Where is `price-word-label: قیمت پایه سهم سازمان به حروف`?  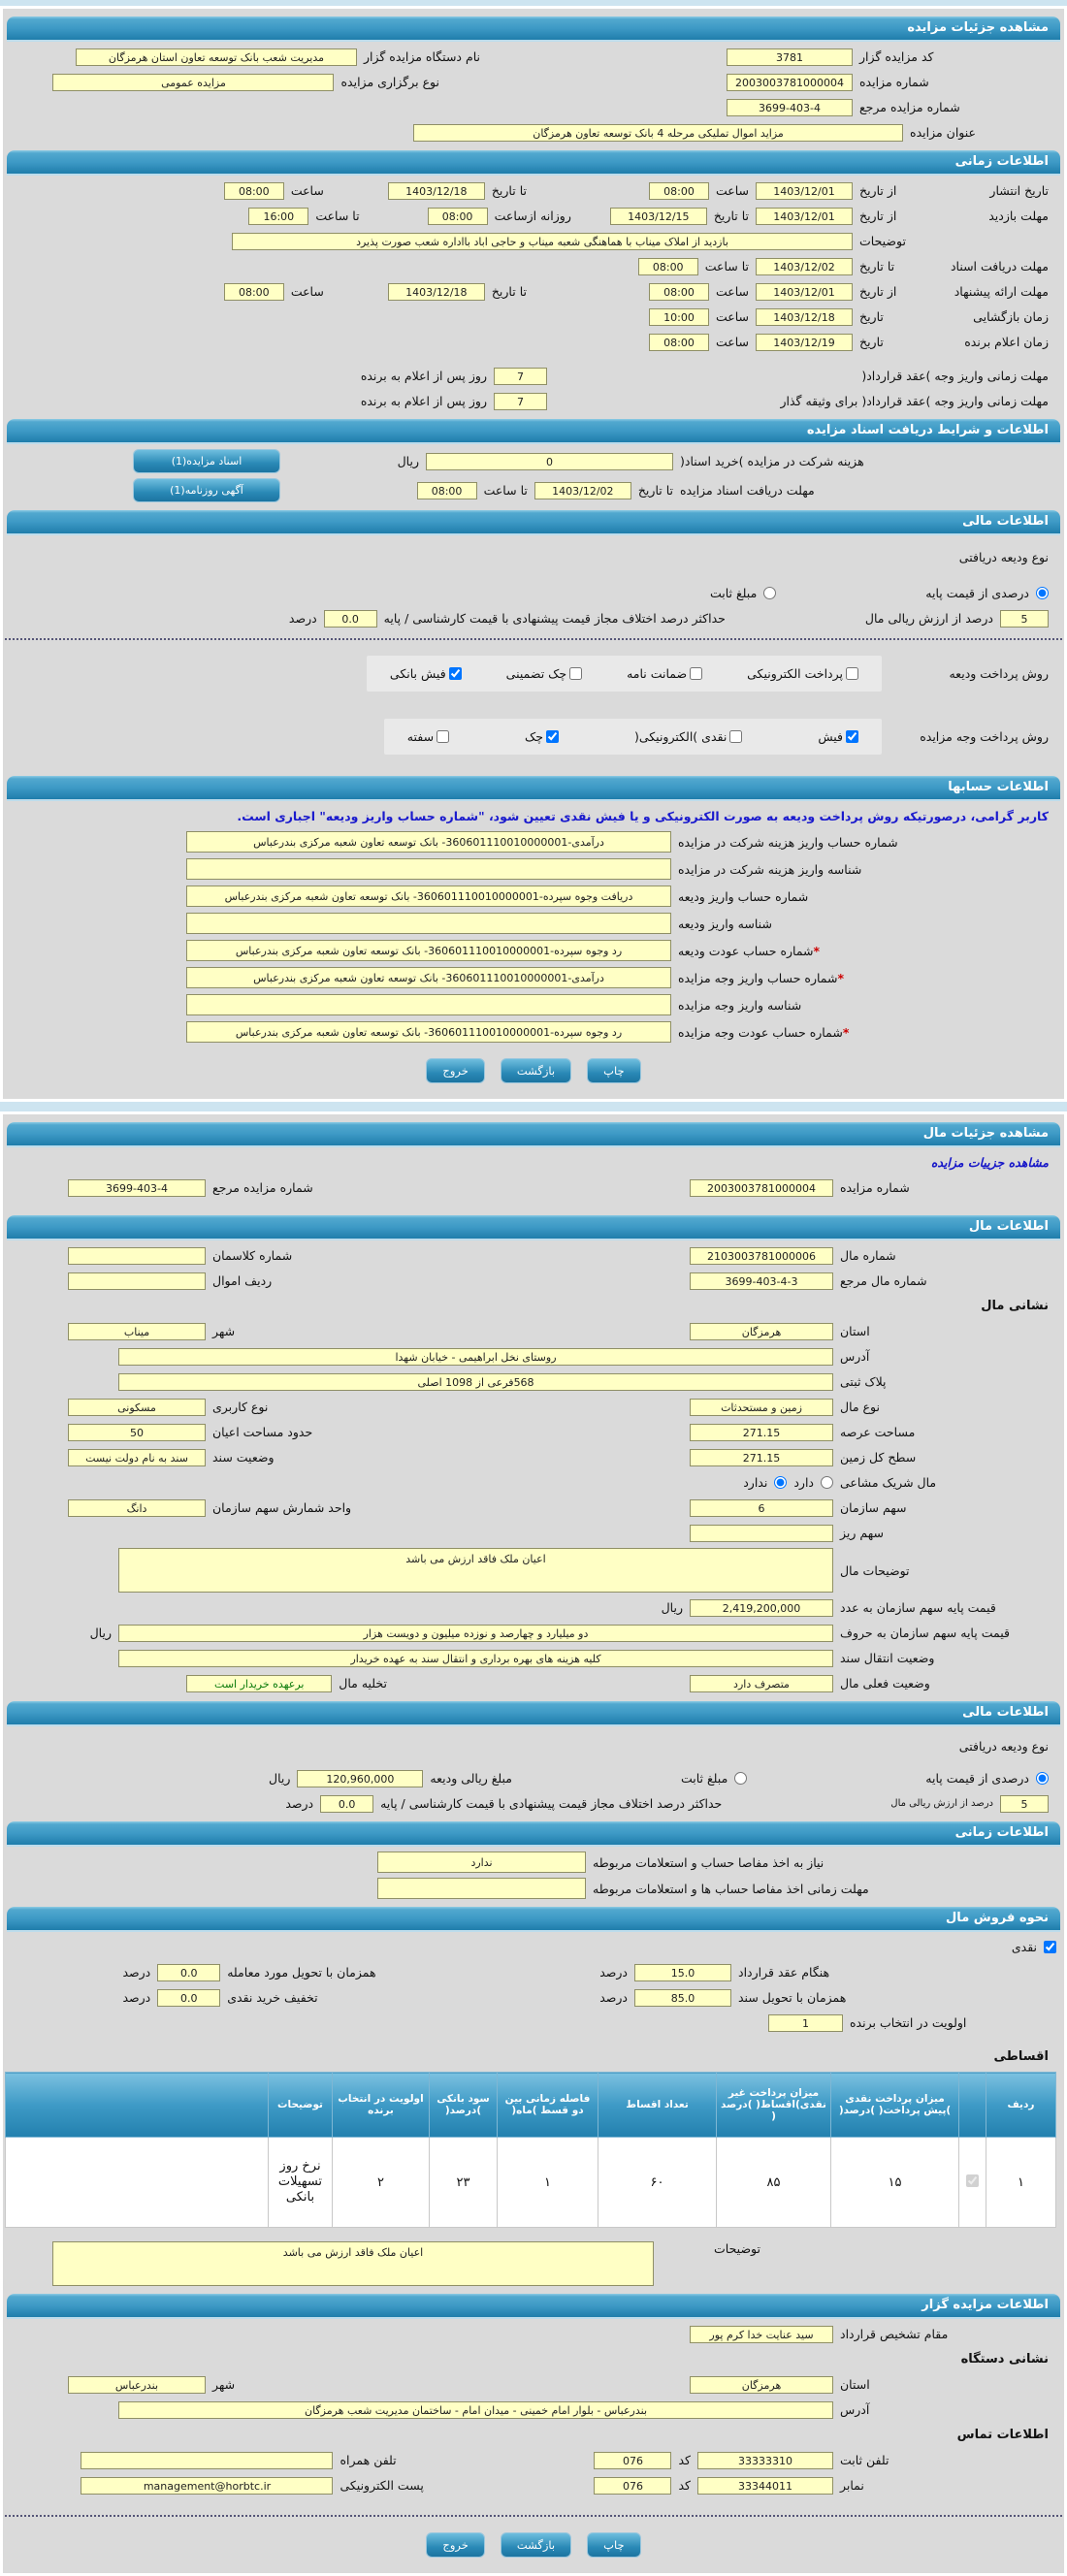
price-word-label: قیمت پایه سهم سازمان به حروف is located at coordinates (925, 1633).